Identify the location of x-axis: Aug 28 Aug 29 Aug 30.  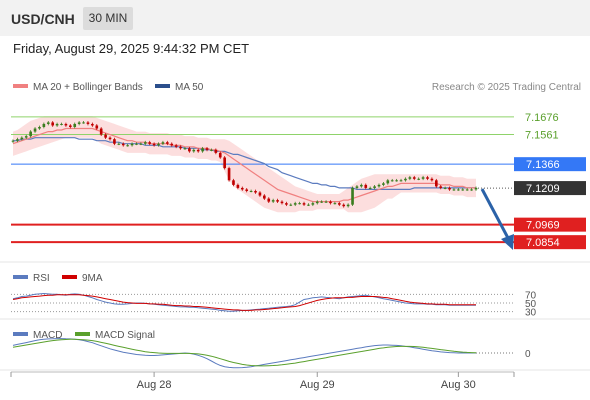
(262, 381).